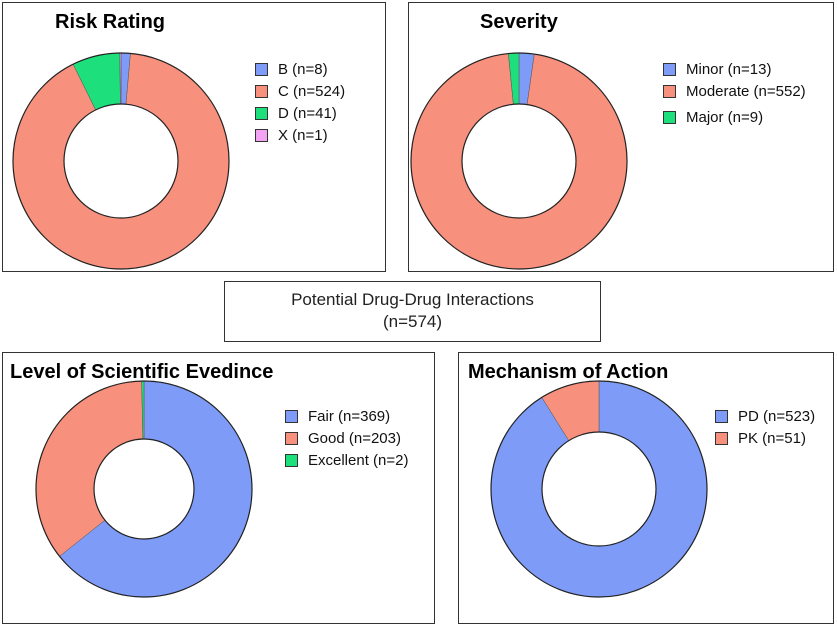  What do you see at coordinates (303, 69) in the screenshot?
I see `legend-label: B (n=8)` at bounding box center [303, 69].